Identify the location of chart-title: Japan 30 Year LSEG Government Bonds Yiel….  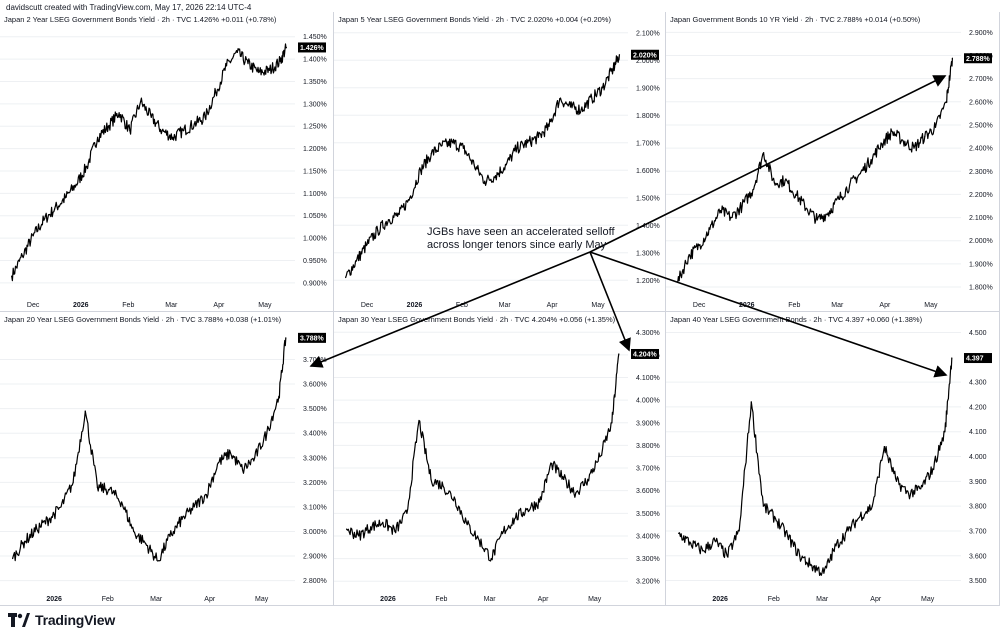
(477, 319).